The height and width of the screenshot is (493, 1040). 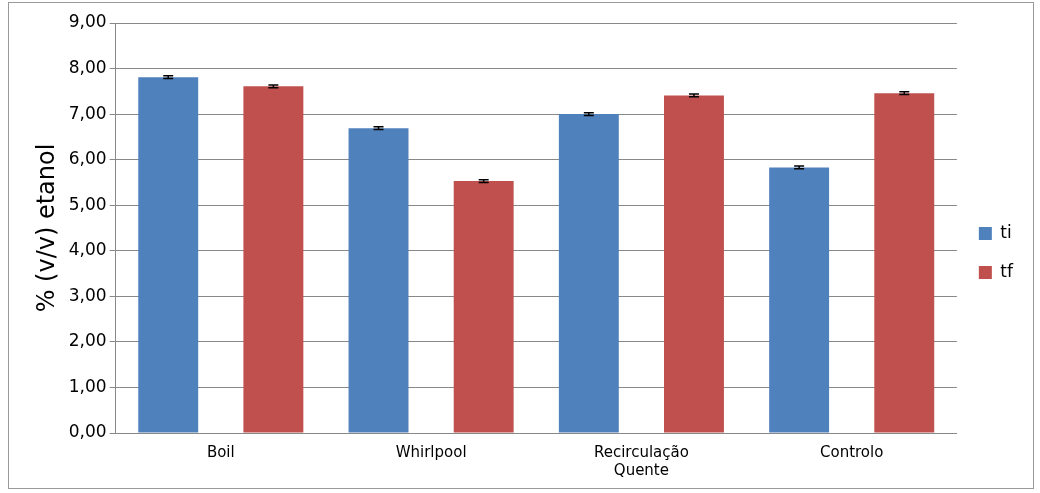 What do you see at coordinates (87, 203) in the screenshot?
I see `y-tick-label: 5,00` at bounding box center [87, 203].